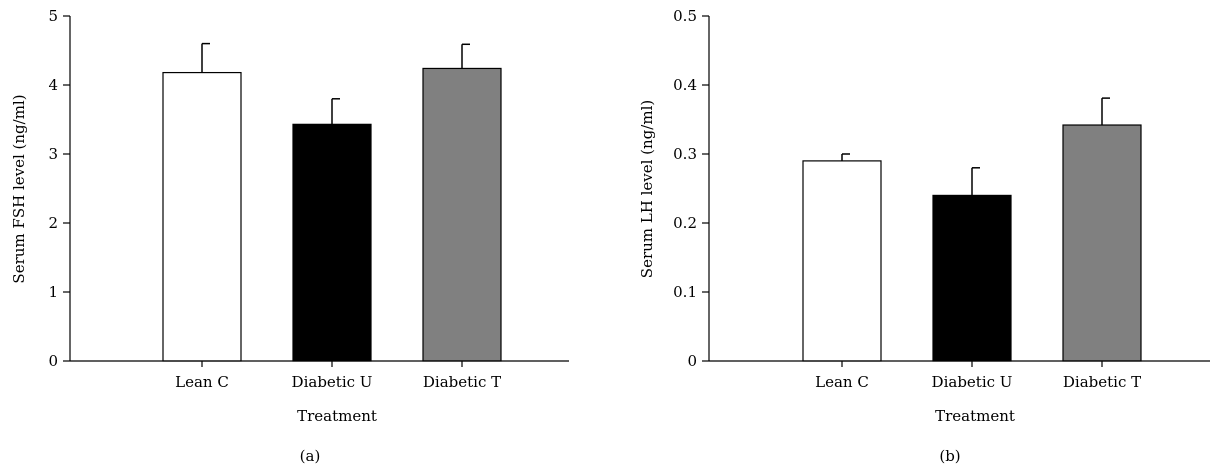 This screenshot has height=468, width=1228. Describe the element at coordinates (19, 188) in the screenshot. I see `panel-a-y-axis-title: Serum FSH level (ng/ml)` at that location.